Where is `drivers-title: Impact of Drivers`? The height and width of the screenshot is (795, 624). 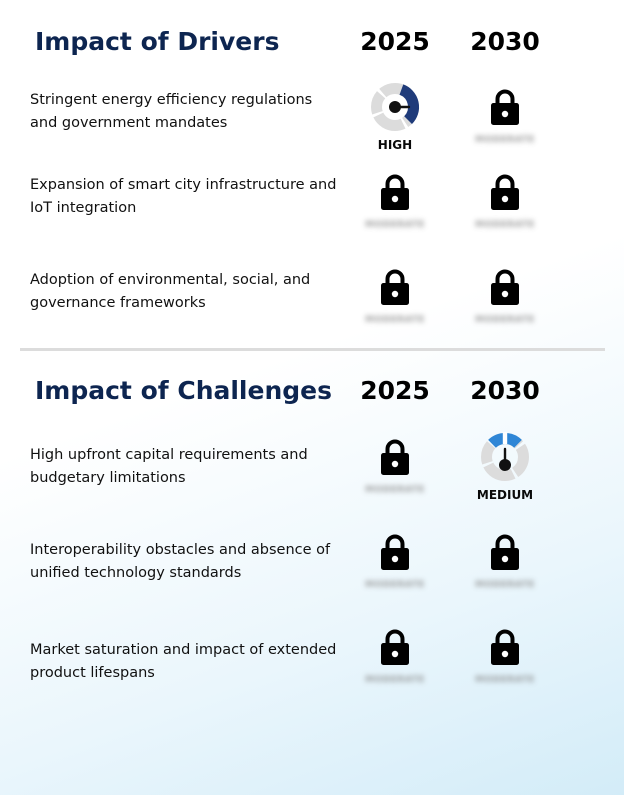 drivers-title: Impact of Drivers is located at coordinates (157, 41).